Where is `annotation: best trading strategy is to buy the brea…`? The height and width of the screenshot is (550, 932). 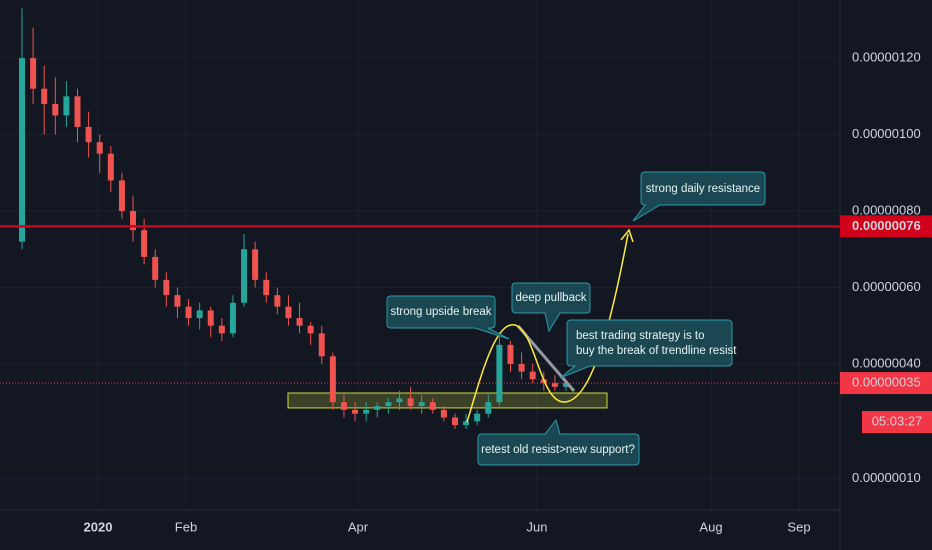
annotation: best trading strategy is to buy the brea… is located at coordinates (648, 349).